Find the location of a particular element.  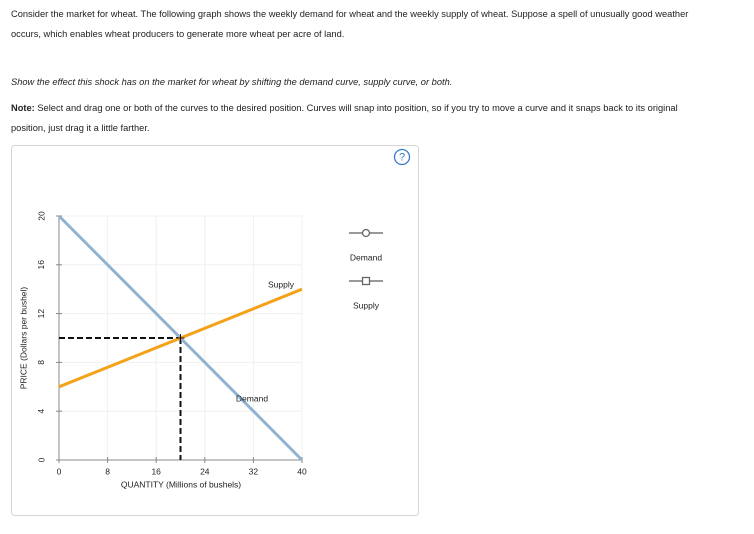

curve-label: Demand is located at coordinates (252, 398).